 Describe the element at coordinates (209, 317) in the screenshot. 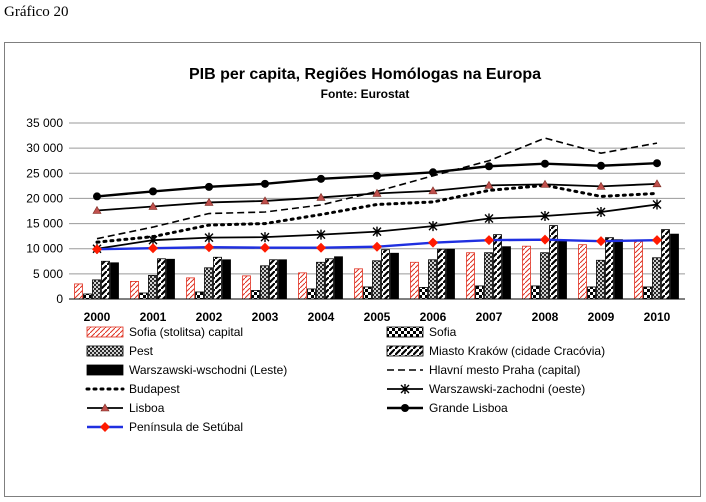

I see `x-tick-label: 2002` at that location.